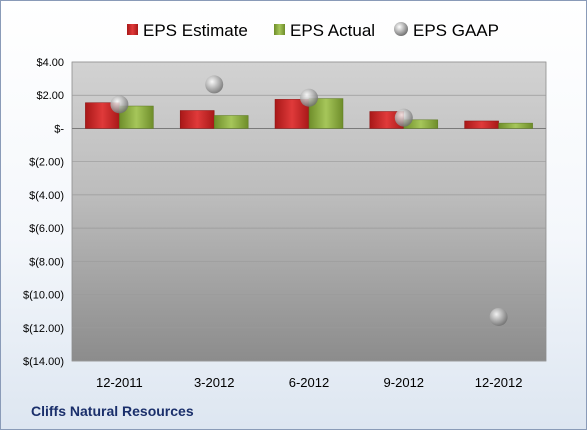 The image size is (587, 430). I want to click on y-tick-label: $(14.00), so click(43, 362).